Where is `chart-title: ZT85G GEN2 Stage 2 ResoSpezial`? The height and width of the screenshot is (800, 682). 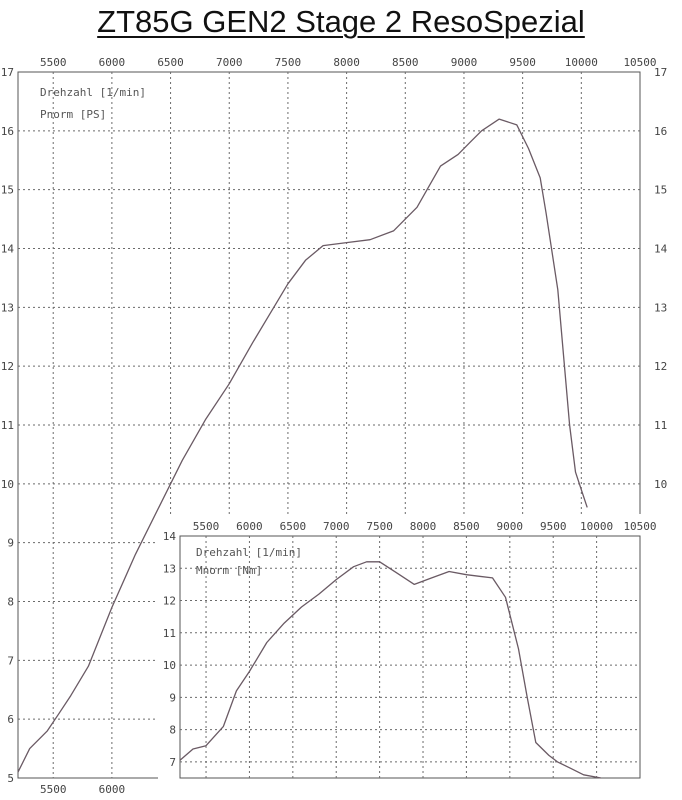 chart-title: ZT85G GEN2 Stage 2 ResoSpezial is located at coordinates (341, 22).